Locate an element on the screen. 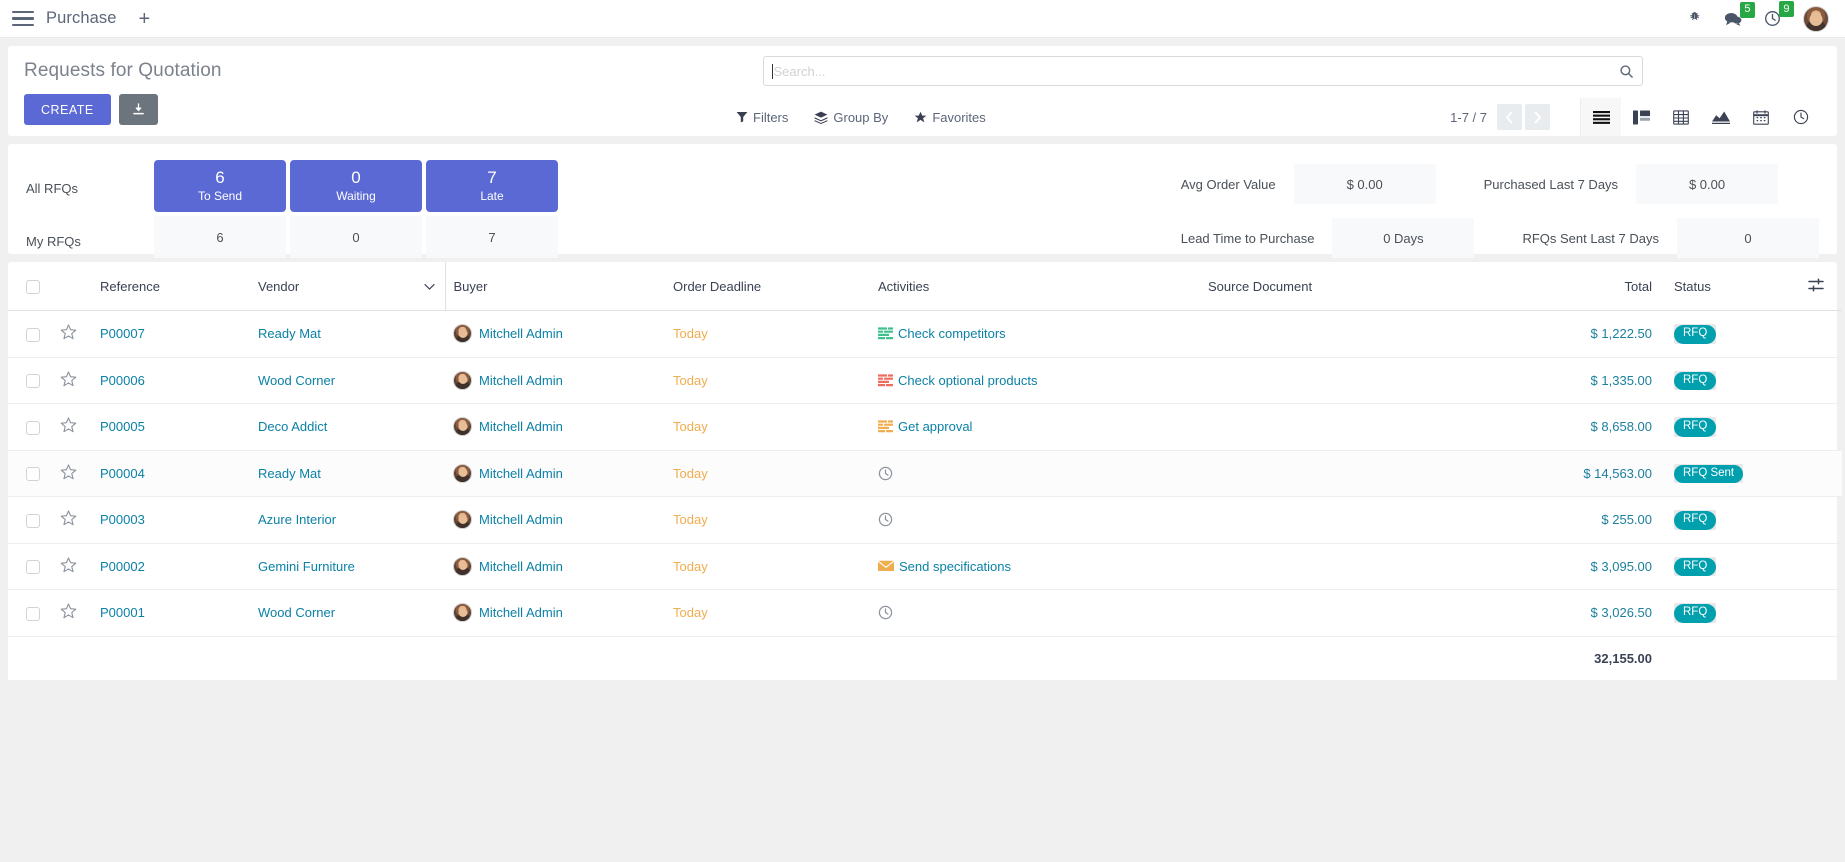 The height and width of the screenshot is (862, 1845). select-all-checkbox is located at coordinates (33, 287).